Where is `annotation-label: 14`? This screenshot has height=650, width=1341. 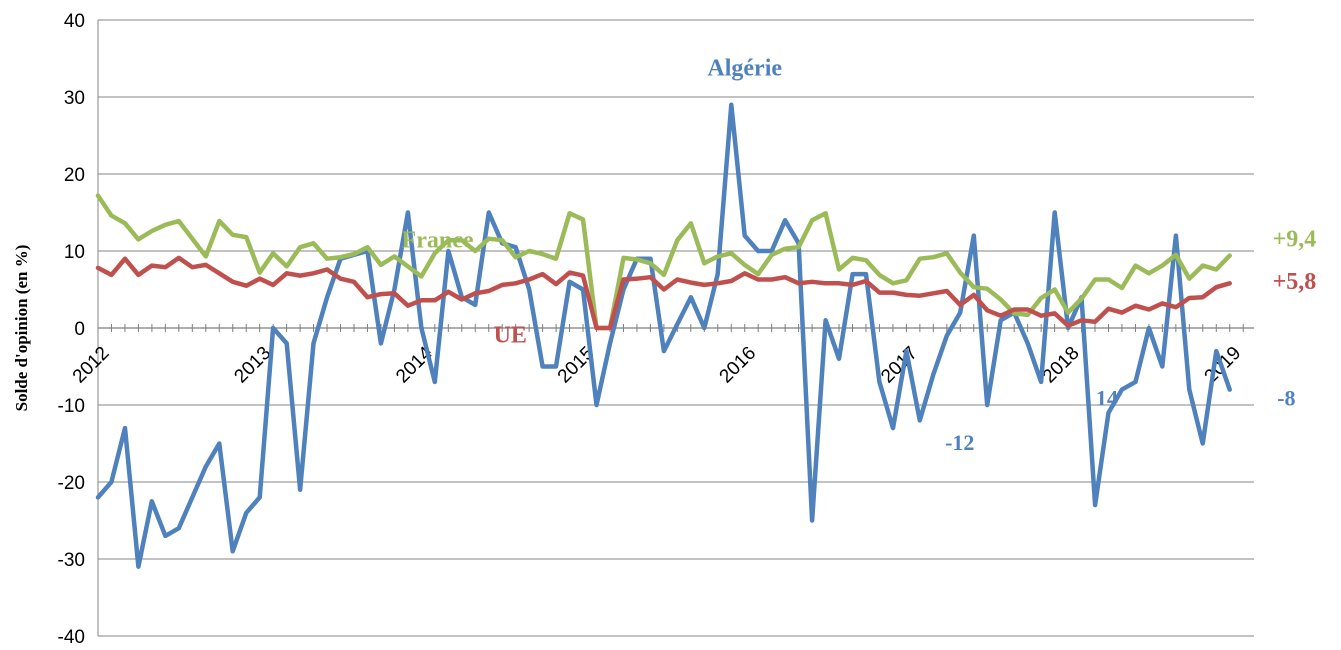 annotation-label: 14 is located at coordinates (1107, 397).